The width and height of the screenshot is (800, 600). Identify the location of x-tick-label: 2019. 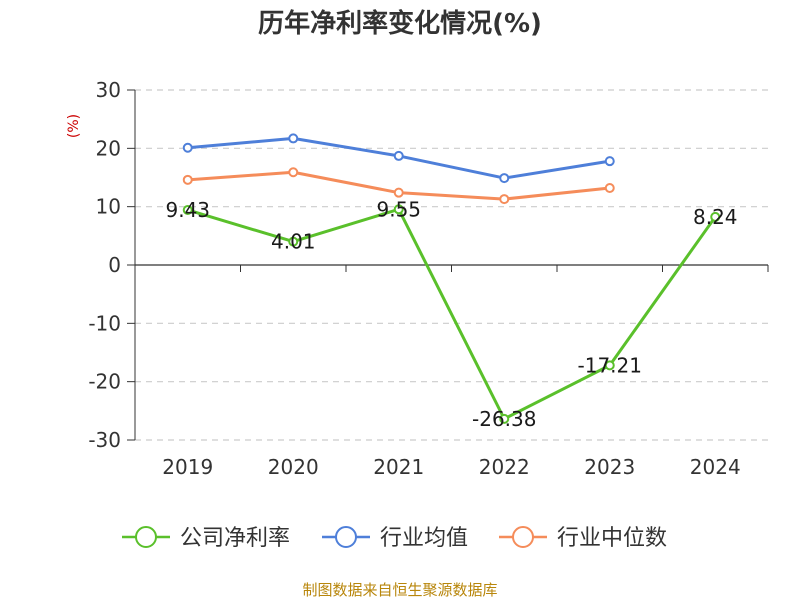
(187, 467).